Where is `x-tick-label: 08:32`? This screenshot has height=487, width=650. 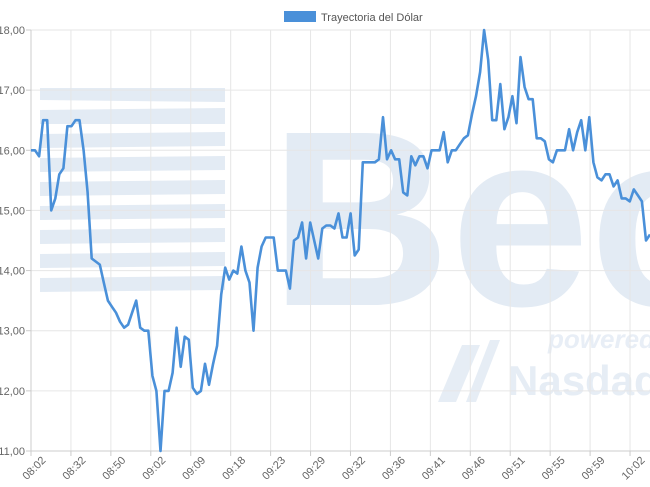 x-tick-label: 08:32 is located at coordinates (74, 469).